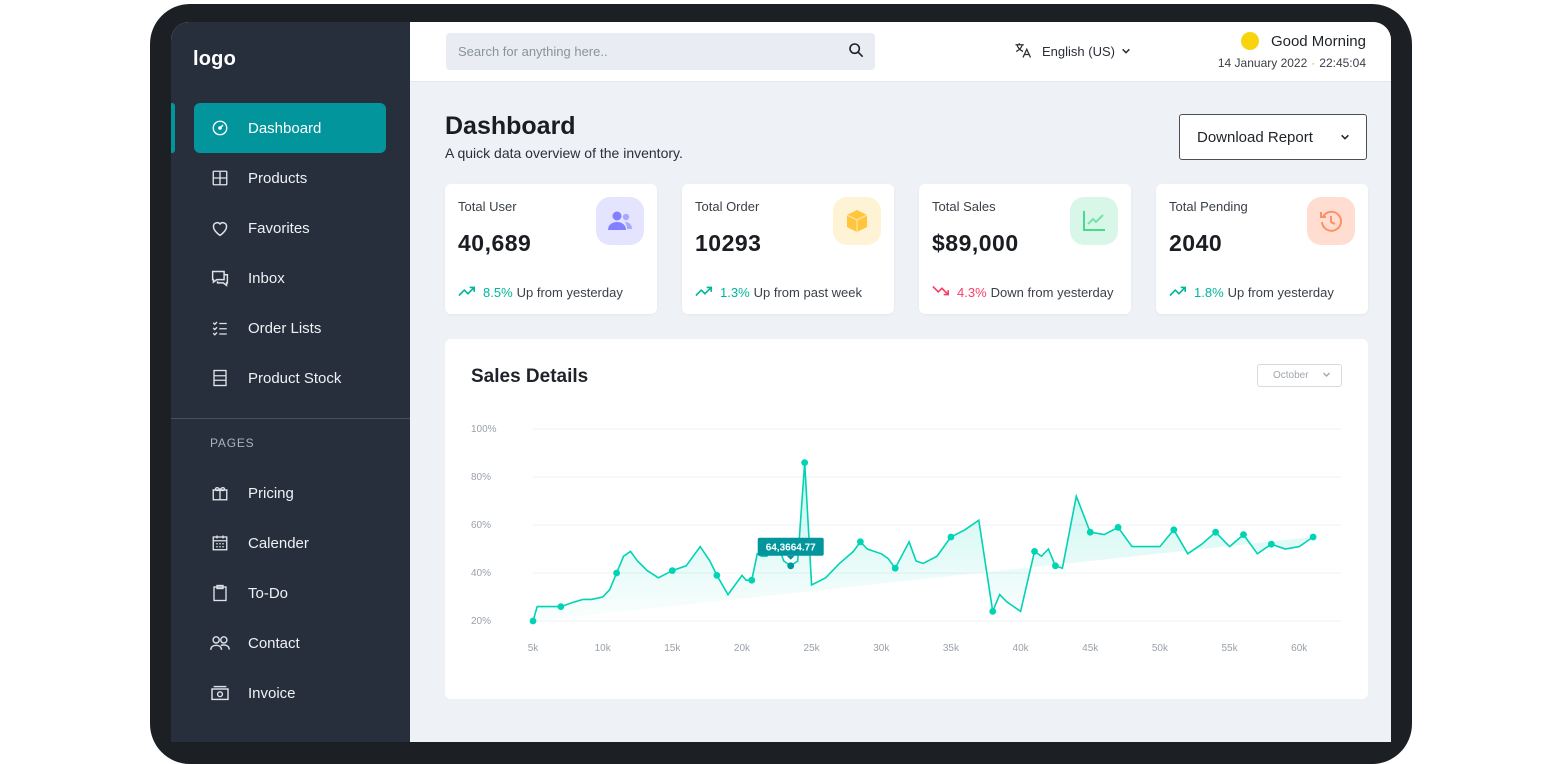 This screenshot has height=764, width=1561. I want to click on stat-value: 2040, so click(1196, 243).